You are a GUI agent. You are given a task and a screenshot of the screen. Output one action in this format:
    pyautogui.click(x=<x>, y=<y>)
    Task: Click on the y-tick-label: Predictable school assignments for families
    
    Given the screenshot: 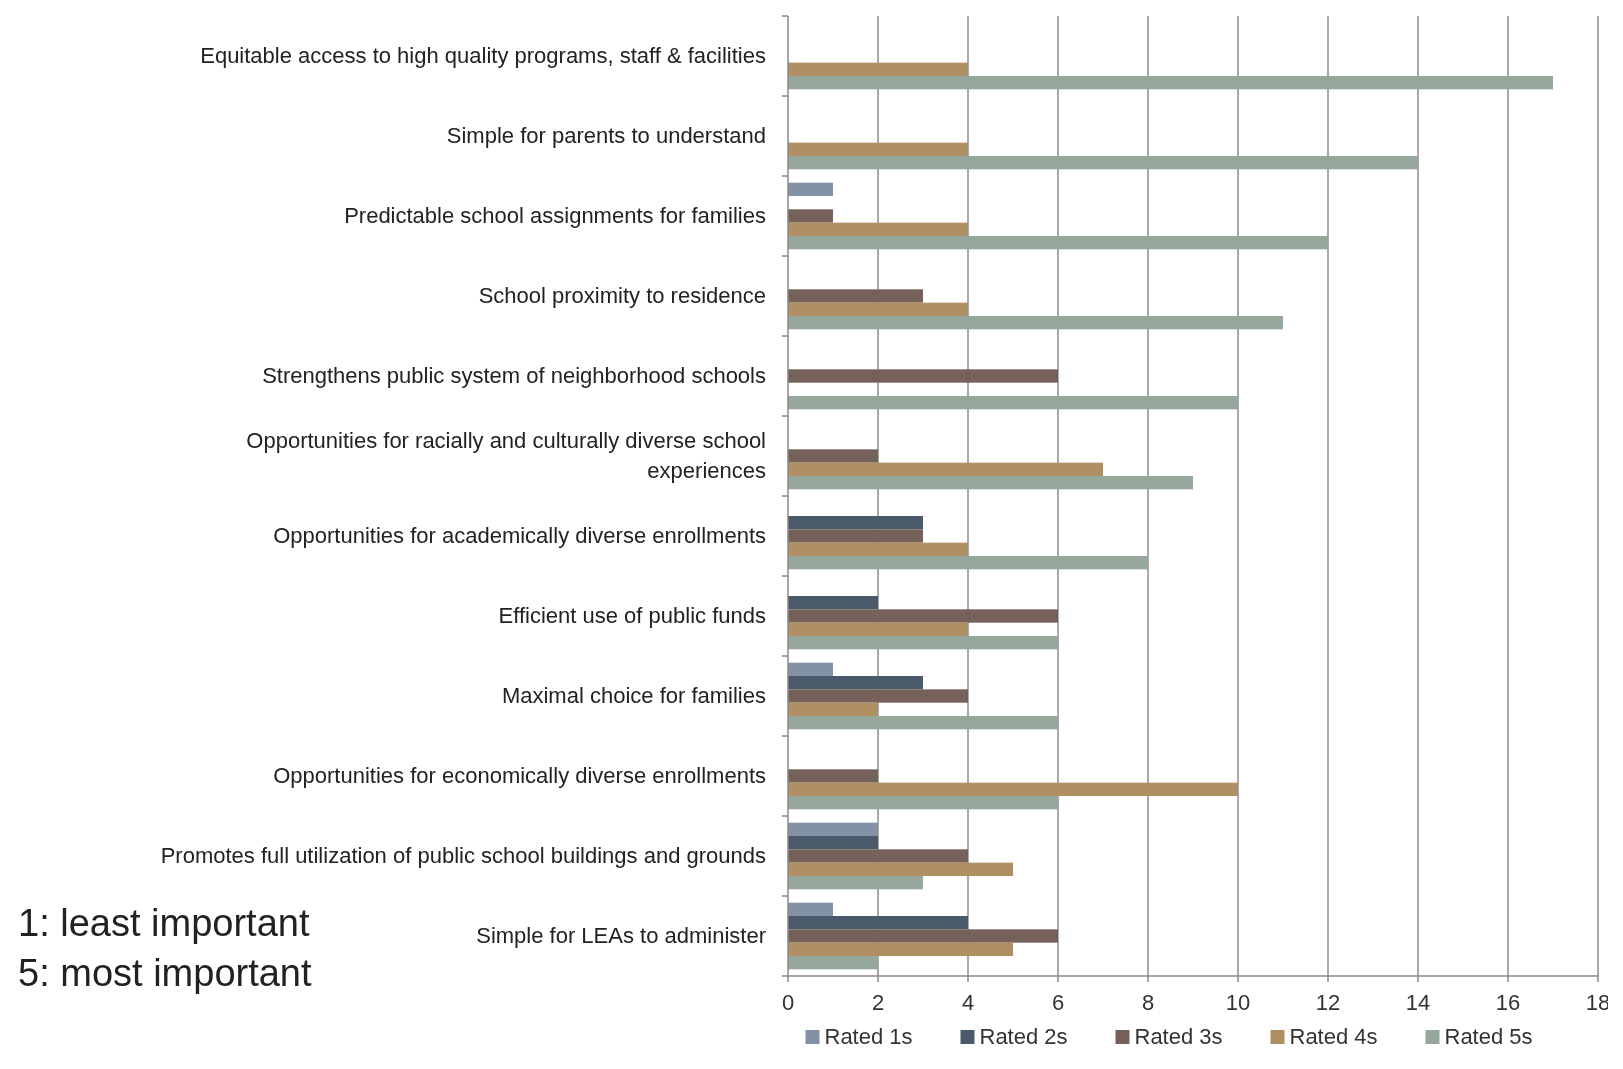 What is the action you would take?
    pyautogui.click(x=555, y=215)
    